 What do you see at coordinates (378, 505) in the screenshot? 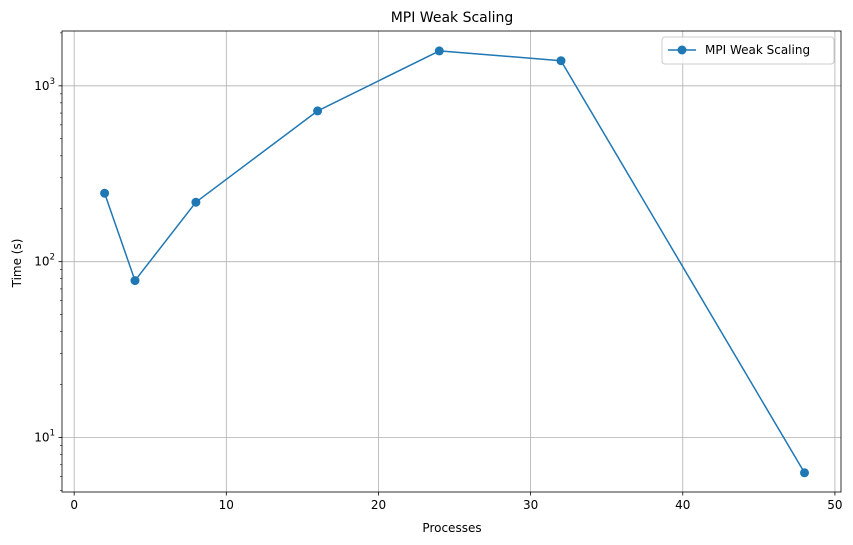
I see `x-tick-label: 20` at bounding box center [378, 505].